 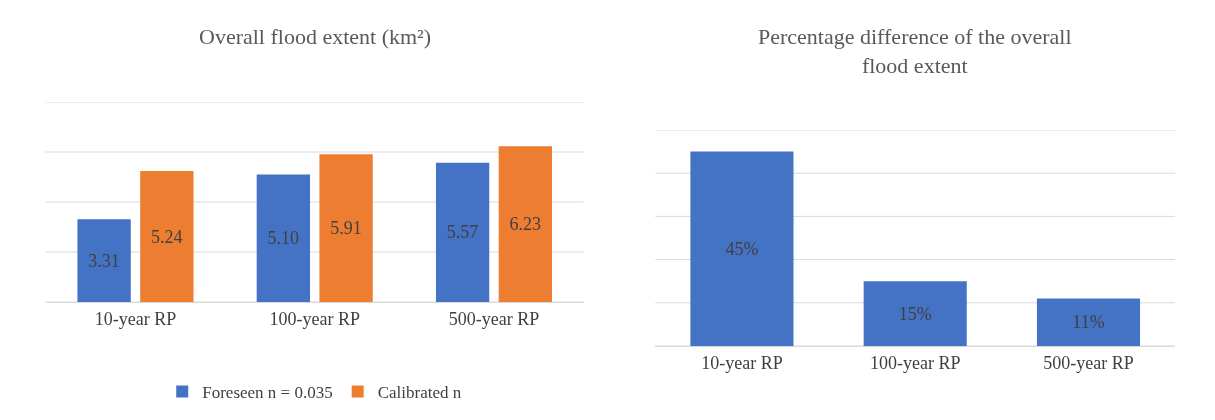 What do you see at coordinates (915, 313) in the screenshot?
I see `data-label: 15%` at bounding box center [915, 313].